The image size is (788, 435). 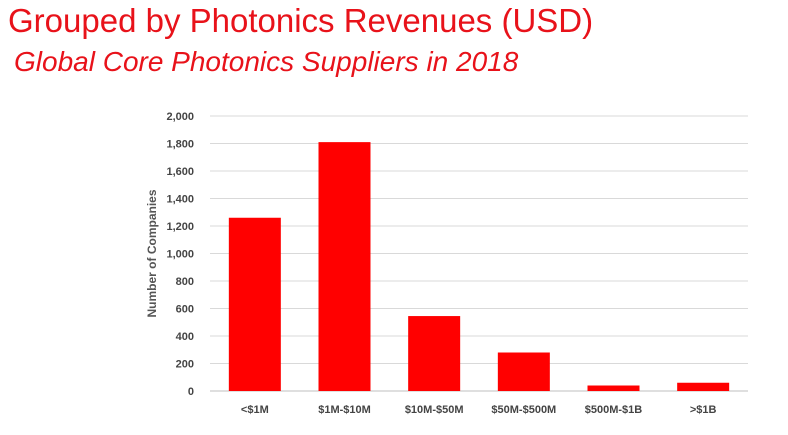 What do you see at coordinates (180, 172) in the screenshot?
I see `y-tick-label: 1,600` at bounding box center [180, 172].